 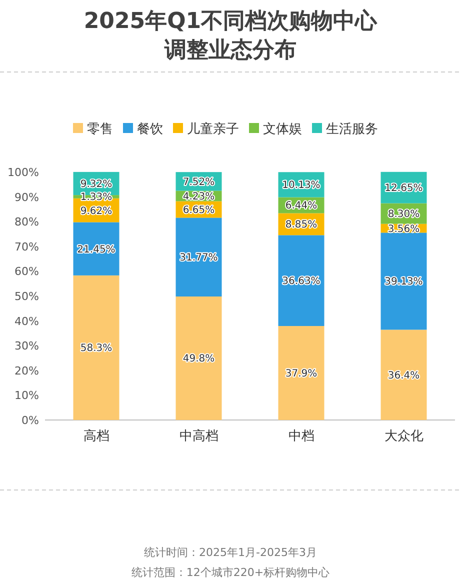 I want to click on x-tick-label: 中档, so click(x=301, y=436).